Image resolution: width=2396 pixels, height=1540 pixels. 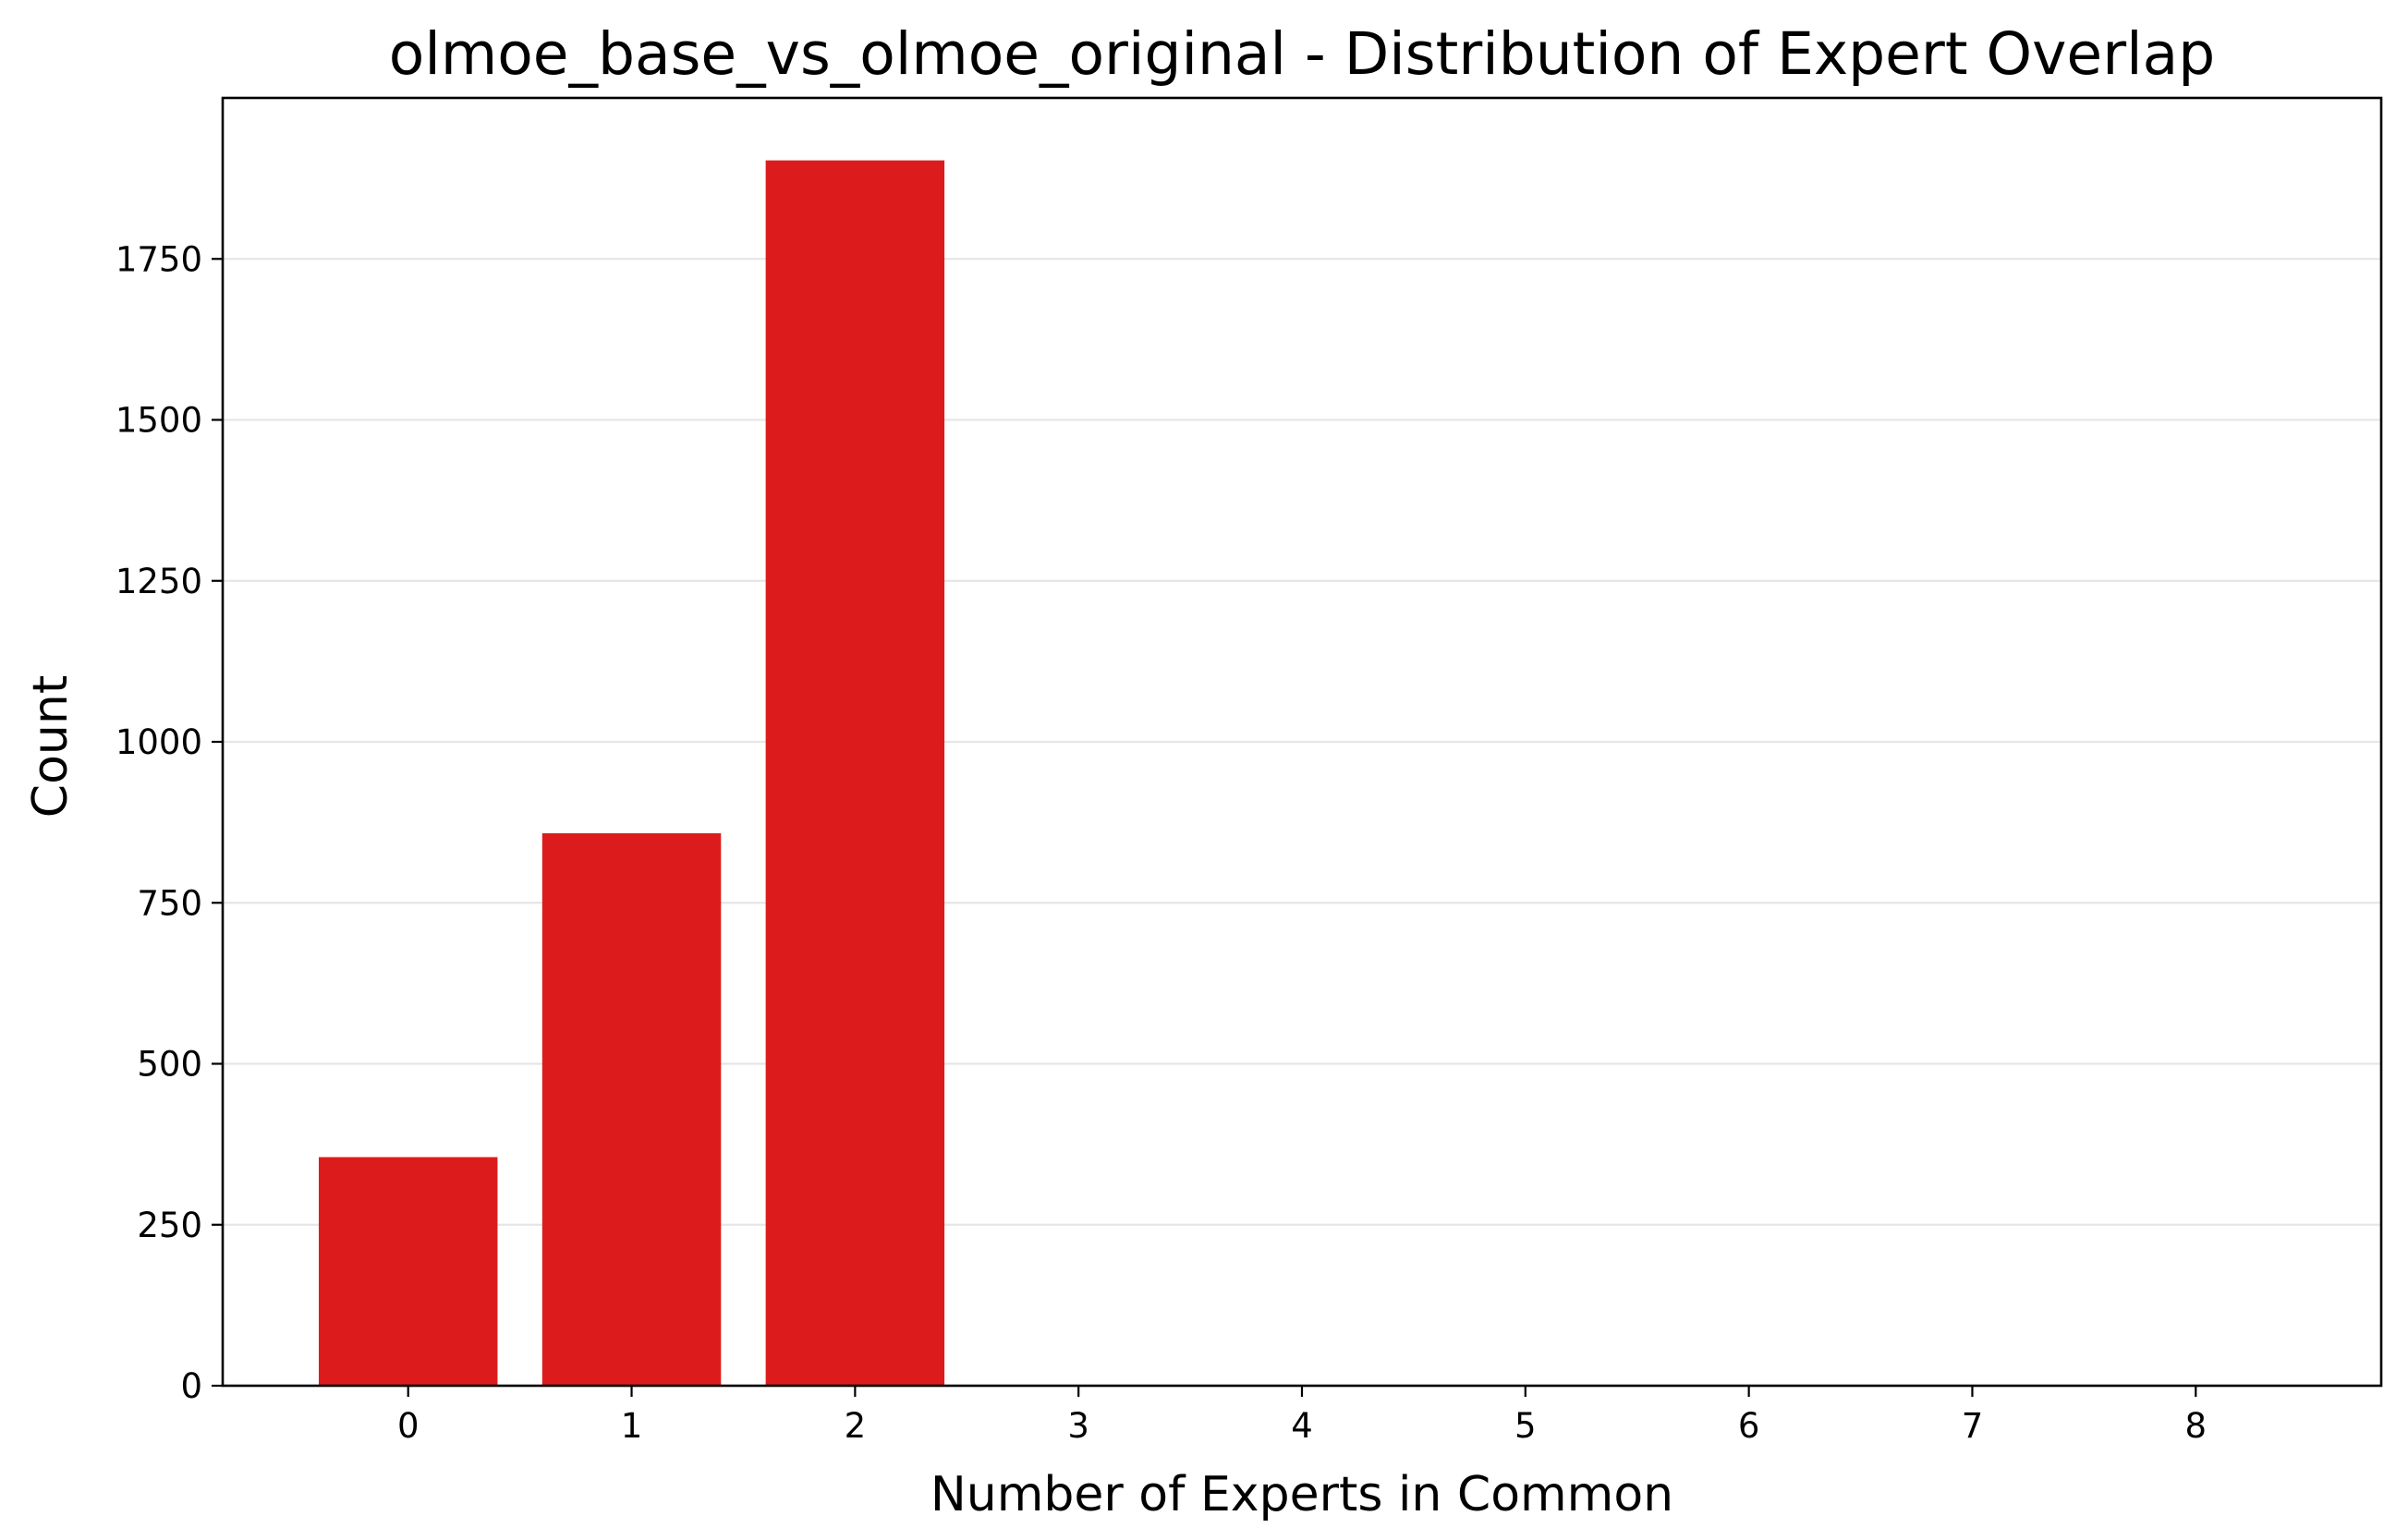 I want to click on x-tick-label-0: 0, so click(x=408, y=1426).